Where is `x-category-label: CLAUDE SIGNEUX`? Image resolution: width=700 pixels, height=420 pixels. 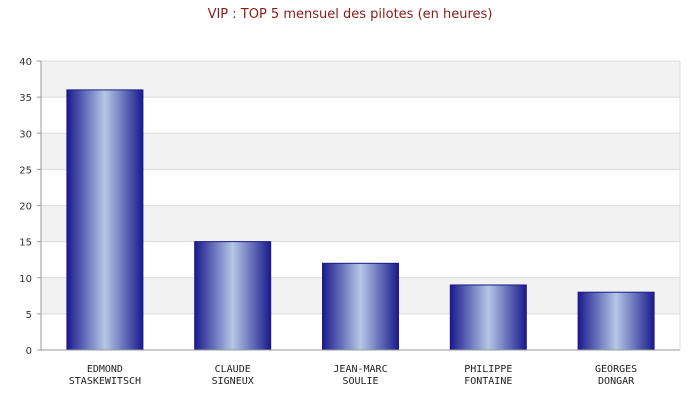 x-category-label: CLAUDE SIGNEUX is located at coordinates (233, 375).